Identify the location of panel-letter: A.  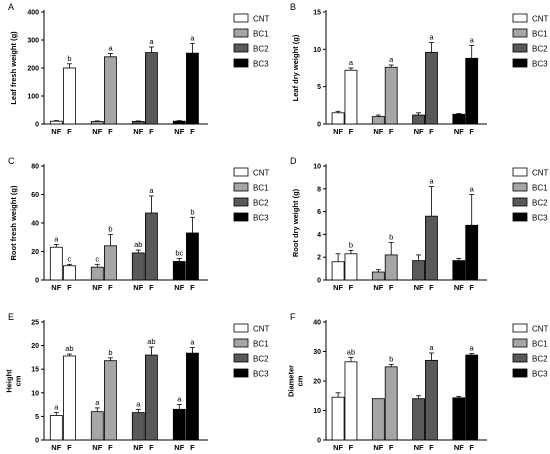
(11, 7).